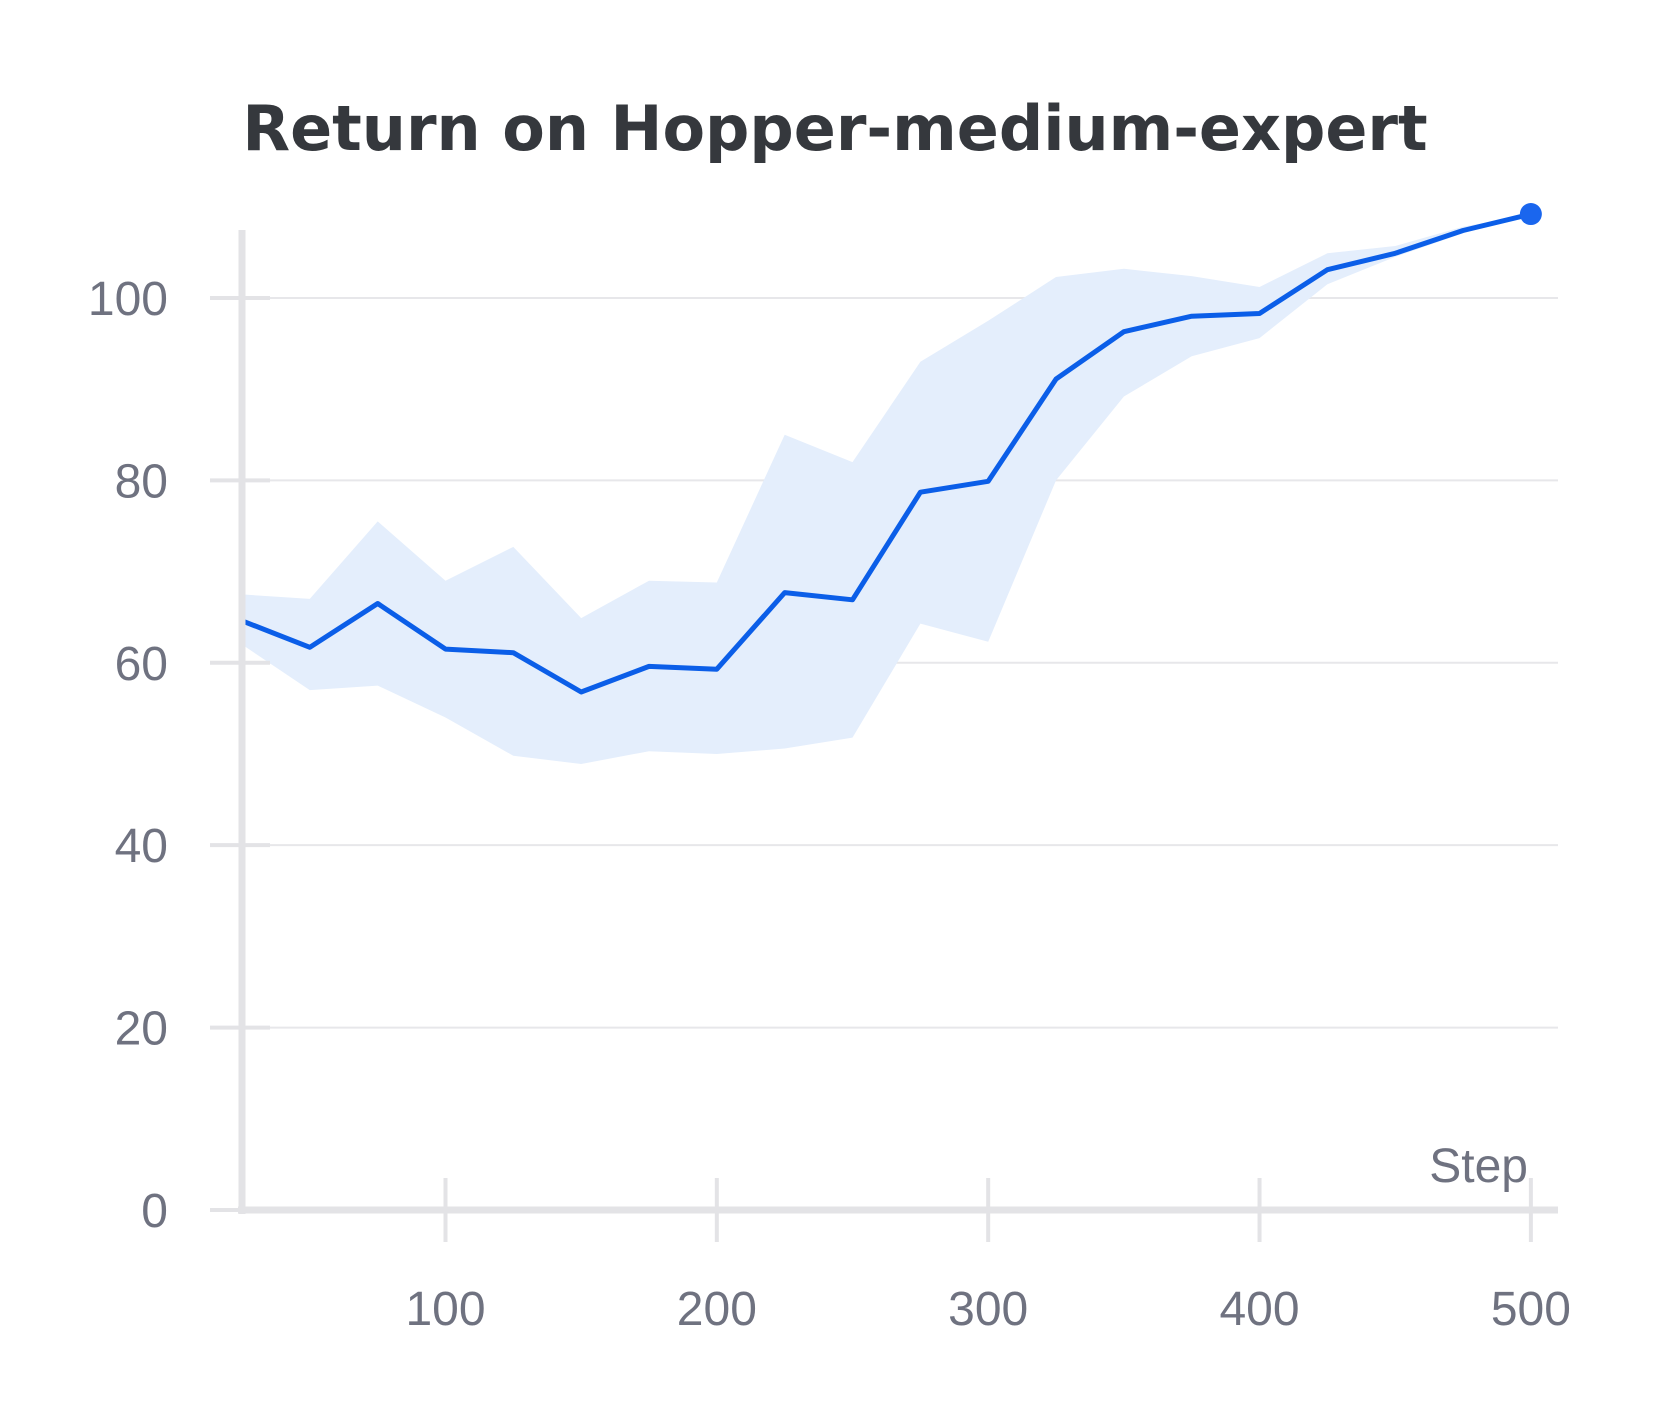 This screenshot has width=1660, height=1410. What do you see at coordinates (154, 1211) in the screenshot?
I see `y-tick-label: 0` at bounding box center [154, 1211].